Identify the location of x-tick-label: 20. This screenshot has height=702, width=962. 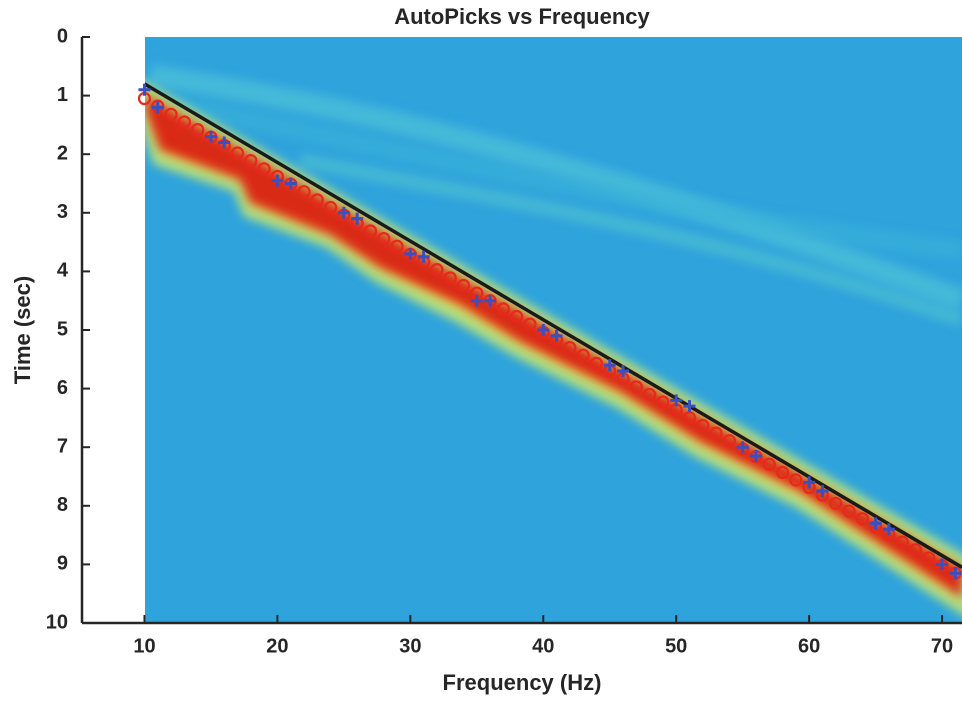
(277, 646).